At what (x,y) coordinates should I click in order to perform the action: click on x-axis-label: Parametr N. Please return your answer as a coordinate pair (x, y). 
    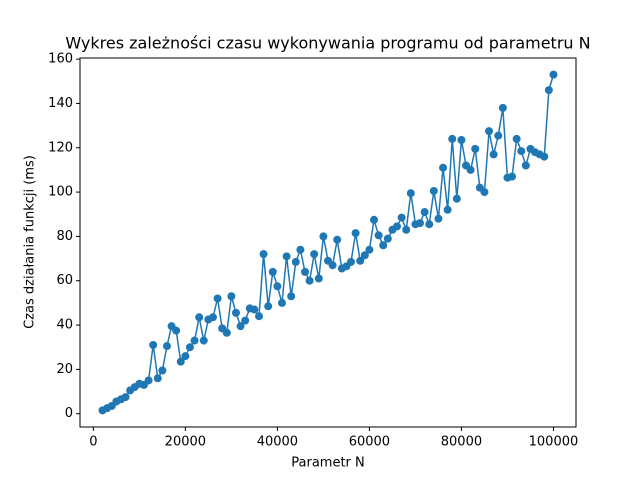
    Looking at the image, I should click on (328, 463).